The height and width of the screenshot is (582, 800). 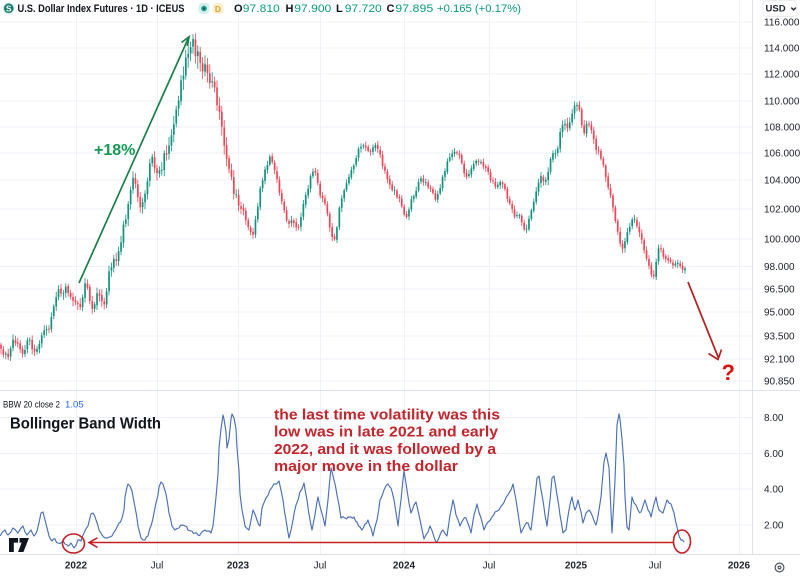 What do you see at coordinates (739, 566) in the screenshot?
I see `svg-text: 2026` at bounding box center [739, 566].